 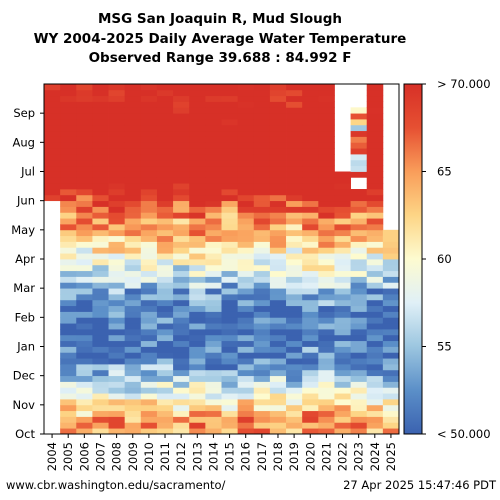 I want to click on y-tick-label: Dec, so click(x=24, y=376).